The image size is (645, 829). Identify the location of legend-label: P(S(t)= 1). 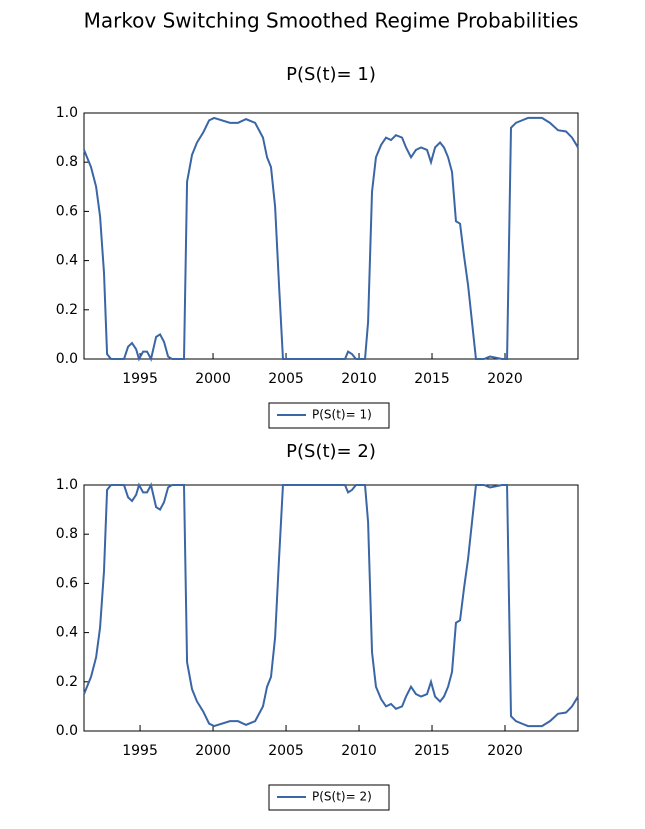
(342, 415).